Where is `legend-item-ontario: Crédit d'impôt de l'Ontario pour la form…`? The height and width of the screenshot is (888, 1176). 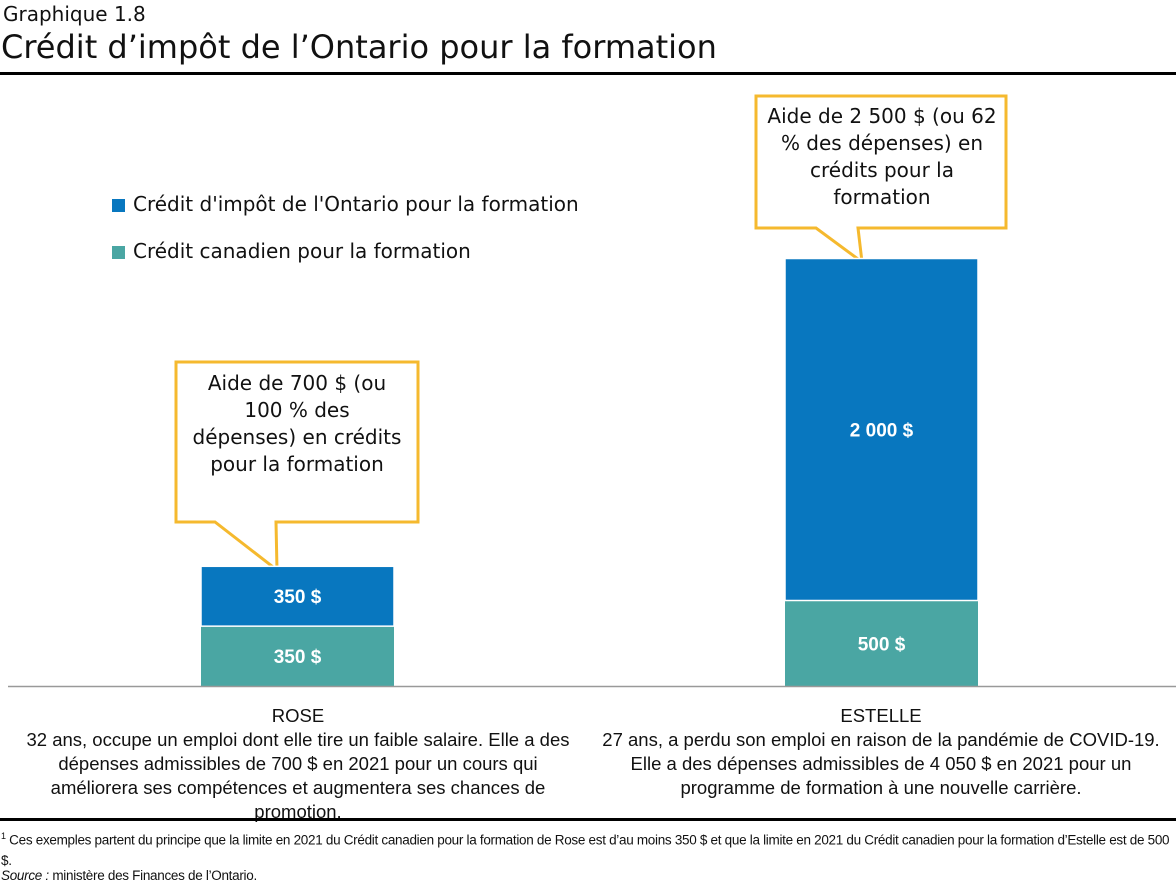 legend-item-ontario: Crédit d'impôt de l'Ontario pour la form… is located at coordinates (345, 204).